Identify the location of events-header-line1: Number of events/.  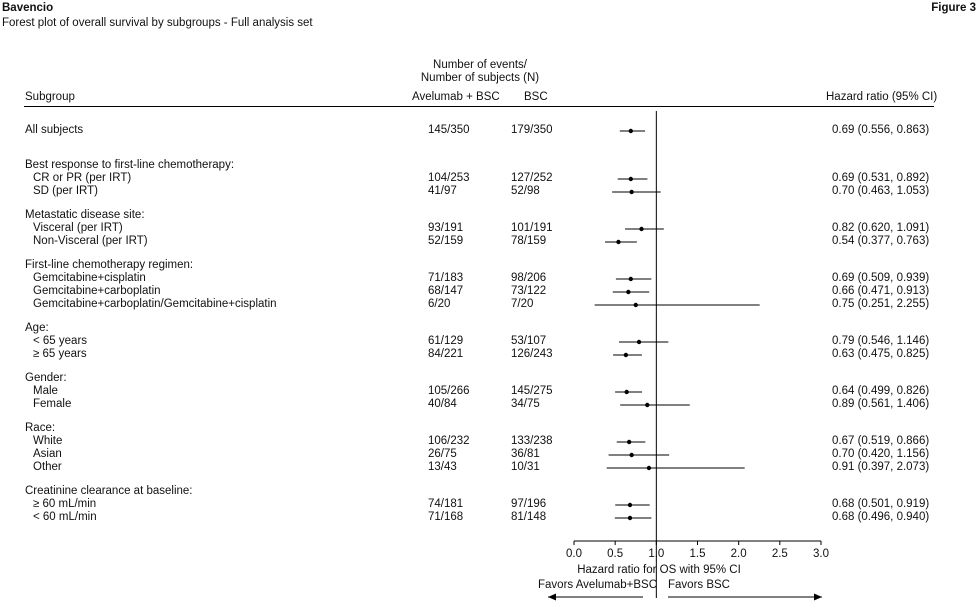
(480, 65).